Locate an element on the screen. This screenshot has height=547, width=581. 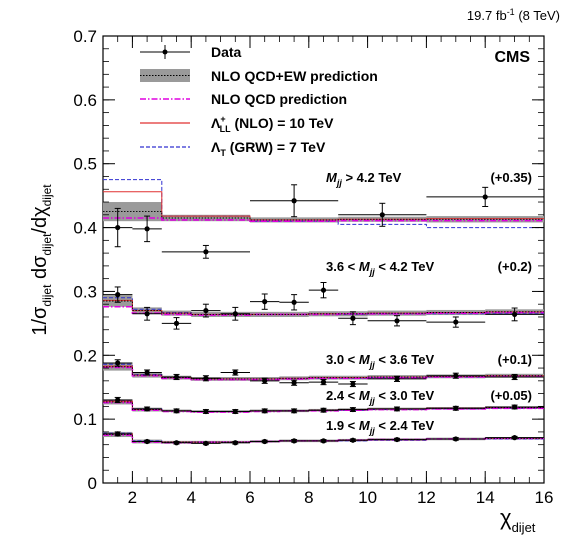
mass-bin-offset-label: (+0.1) is located at coordinates (515, 359).